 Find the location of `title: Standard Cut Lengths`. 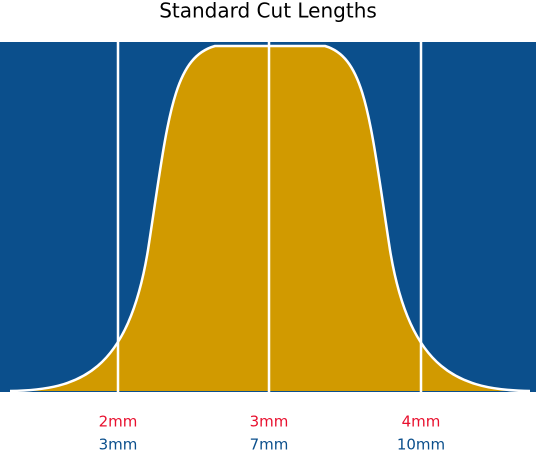

title: Standard Cut Lengths is located at coordinates (268, 11).